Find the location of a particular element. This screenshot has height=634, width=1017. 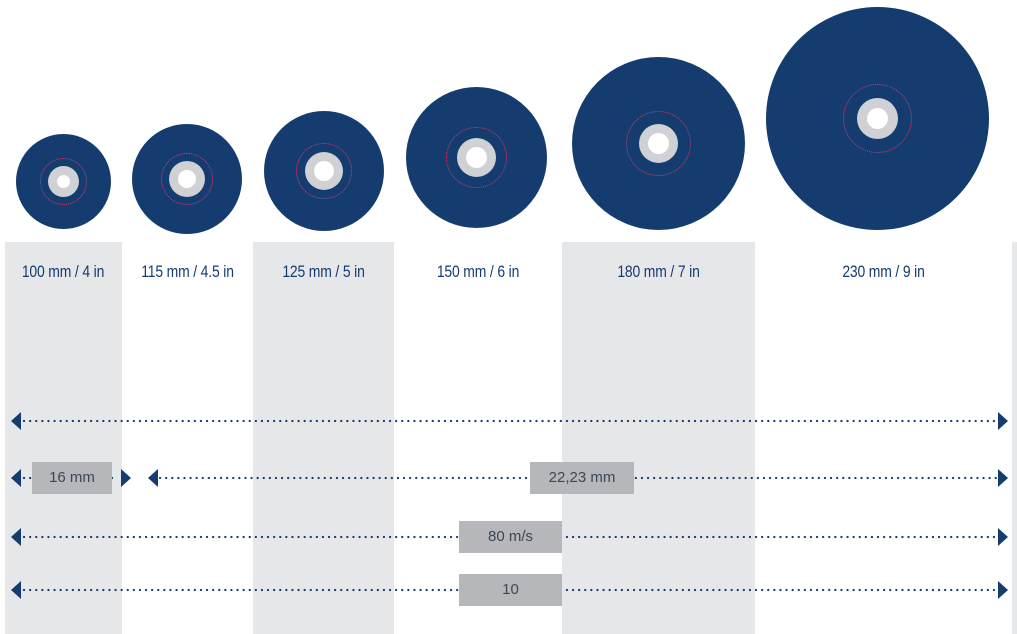

disc-100mm-icon is located at coordinates (63, 181).